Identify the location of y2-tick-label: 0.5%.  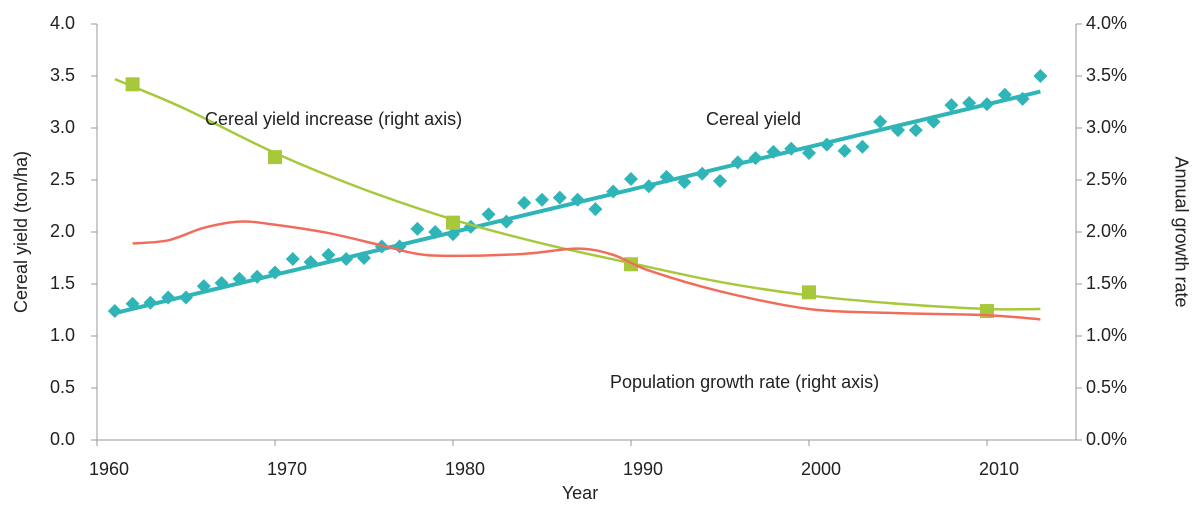
(1106, 387).